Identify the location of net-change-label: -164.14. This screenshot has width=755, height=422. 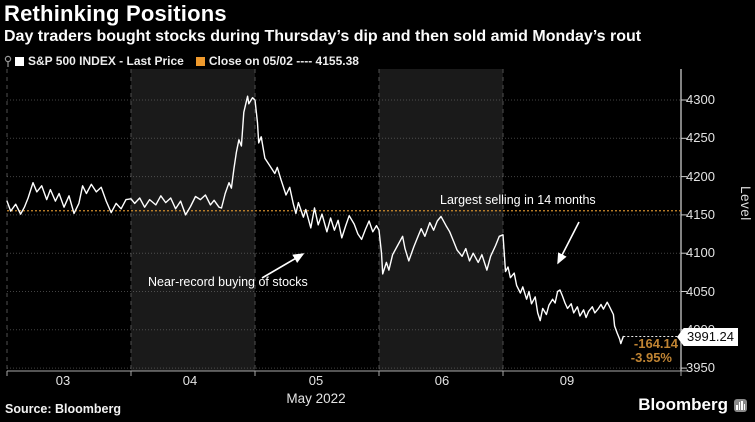
(655, 343).